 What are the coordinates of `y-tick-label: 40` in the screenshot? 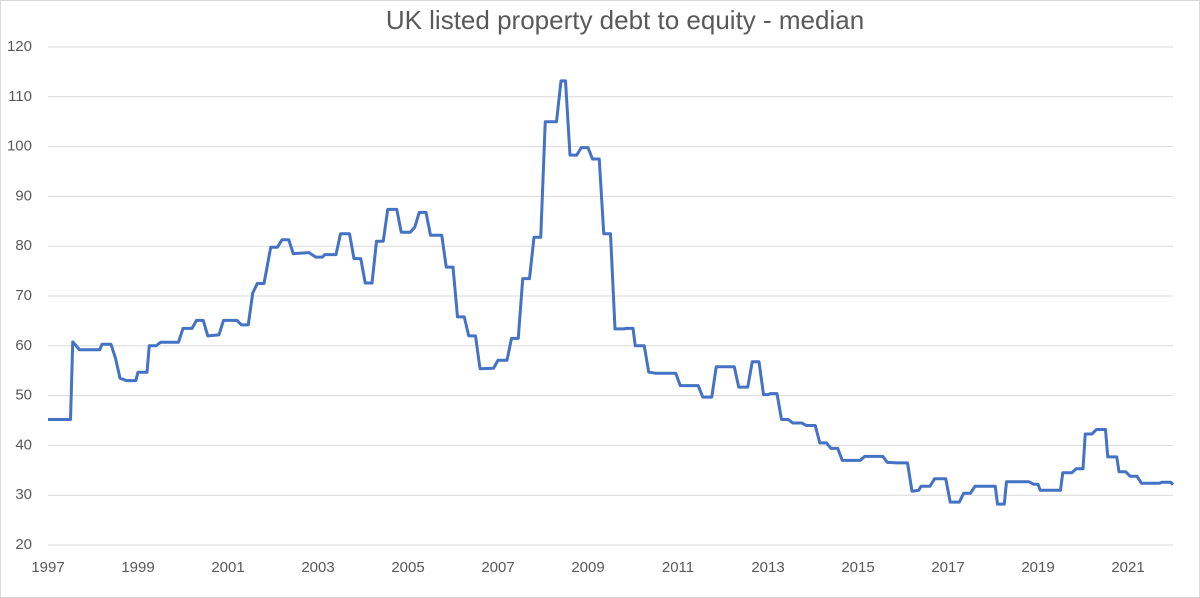 It's located at (23, 444).